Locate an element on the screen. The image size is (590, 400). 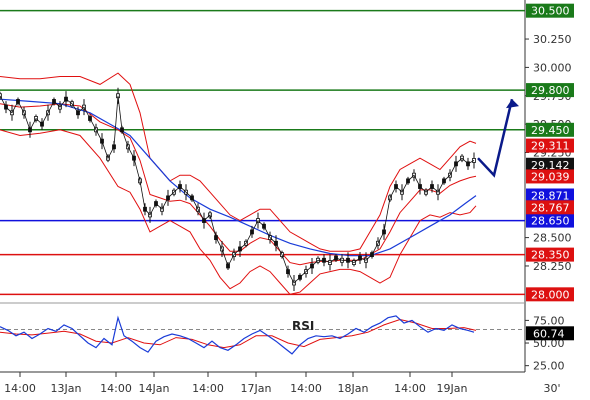
price-badge-label: 29.039 is located at coordinates (550, 176).